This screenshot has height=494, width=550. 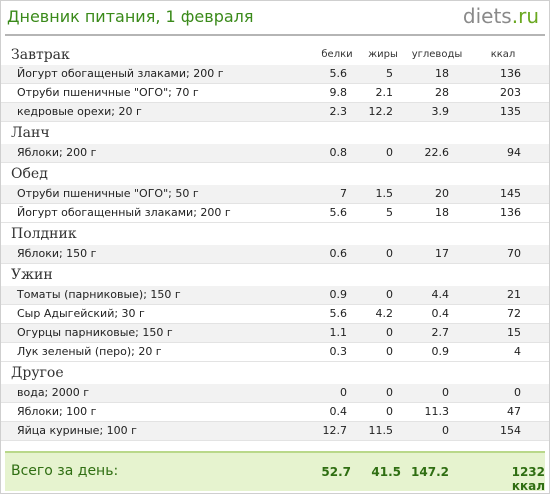 I want to click on food-name: кедровые орехи; 20 г, so click(x=79, y=111).